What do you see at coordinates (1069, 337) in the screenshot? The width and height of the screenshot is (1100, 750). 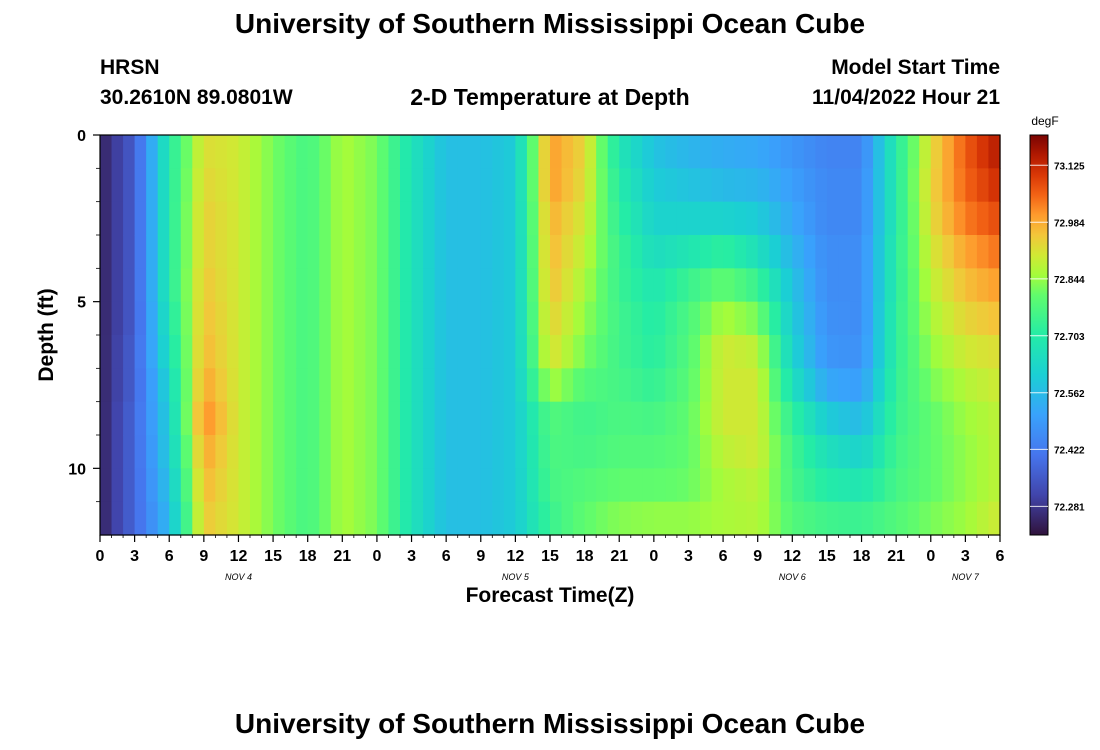 I see `colorbar-tick-label: 72.703` at bounding box center [1069, 337].